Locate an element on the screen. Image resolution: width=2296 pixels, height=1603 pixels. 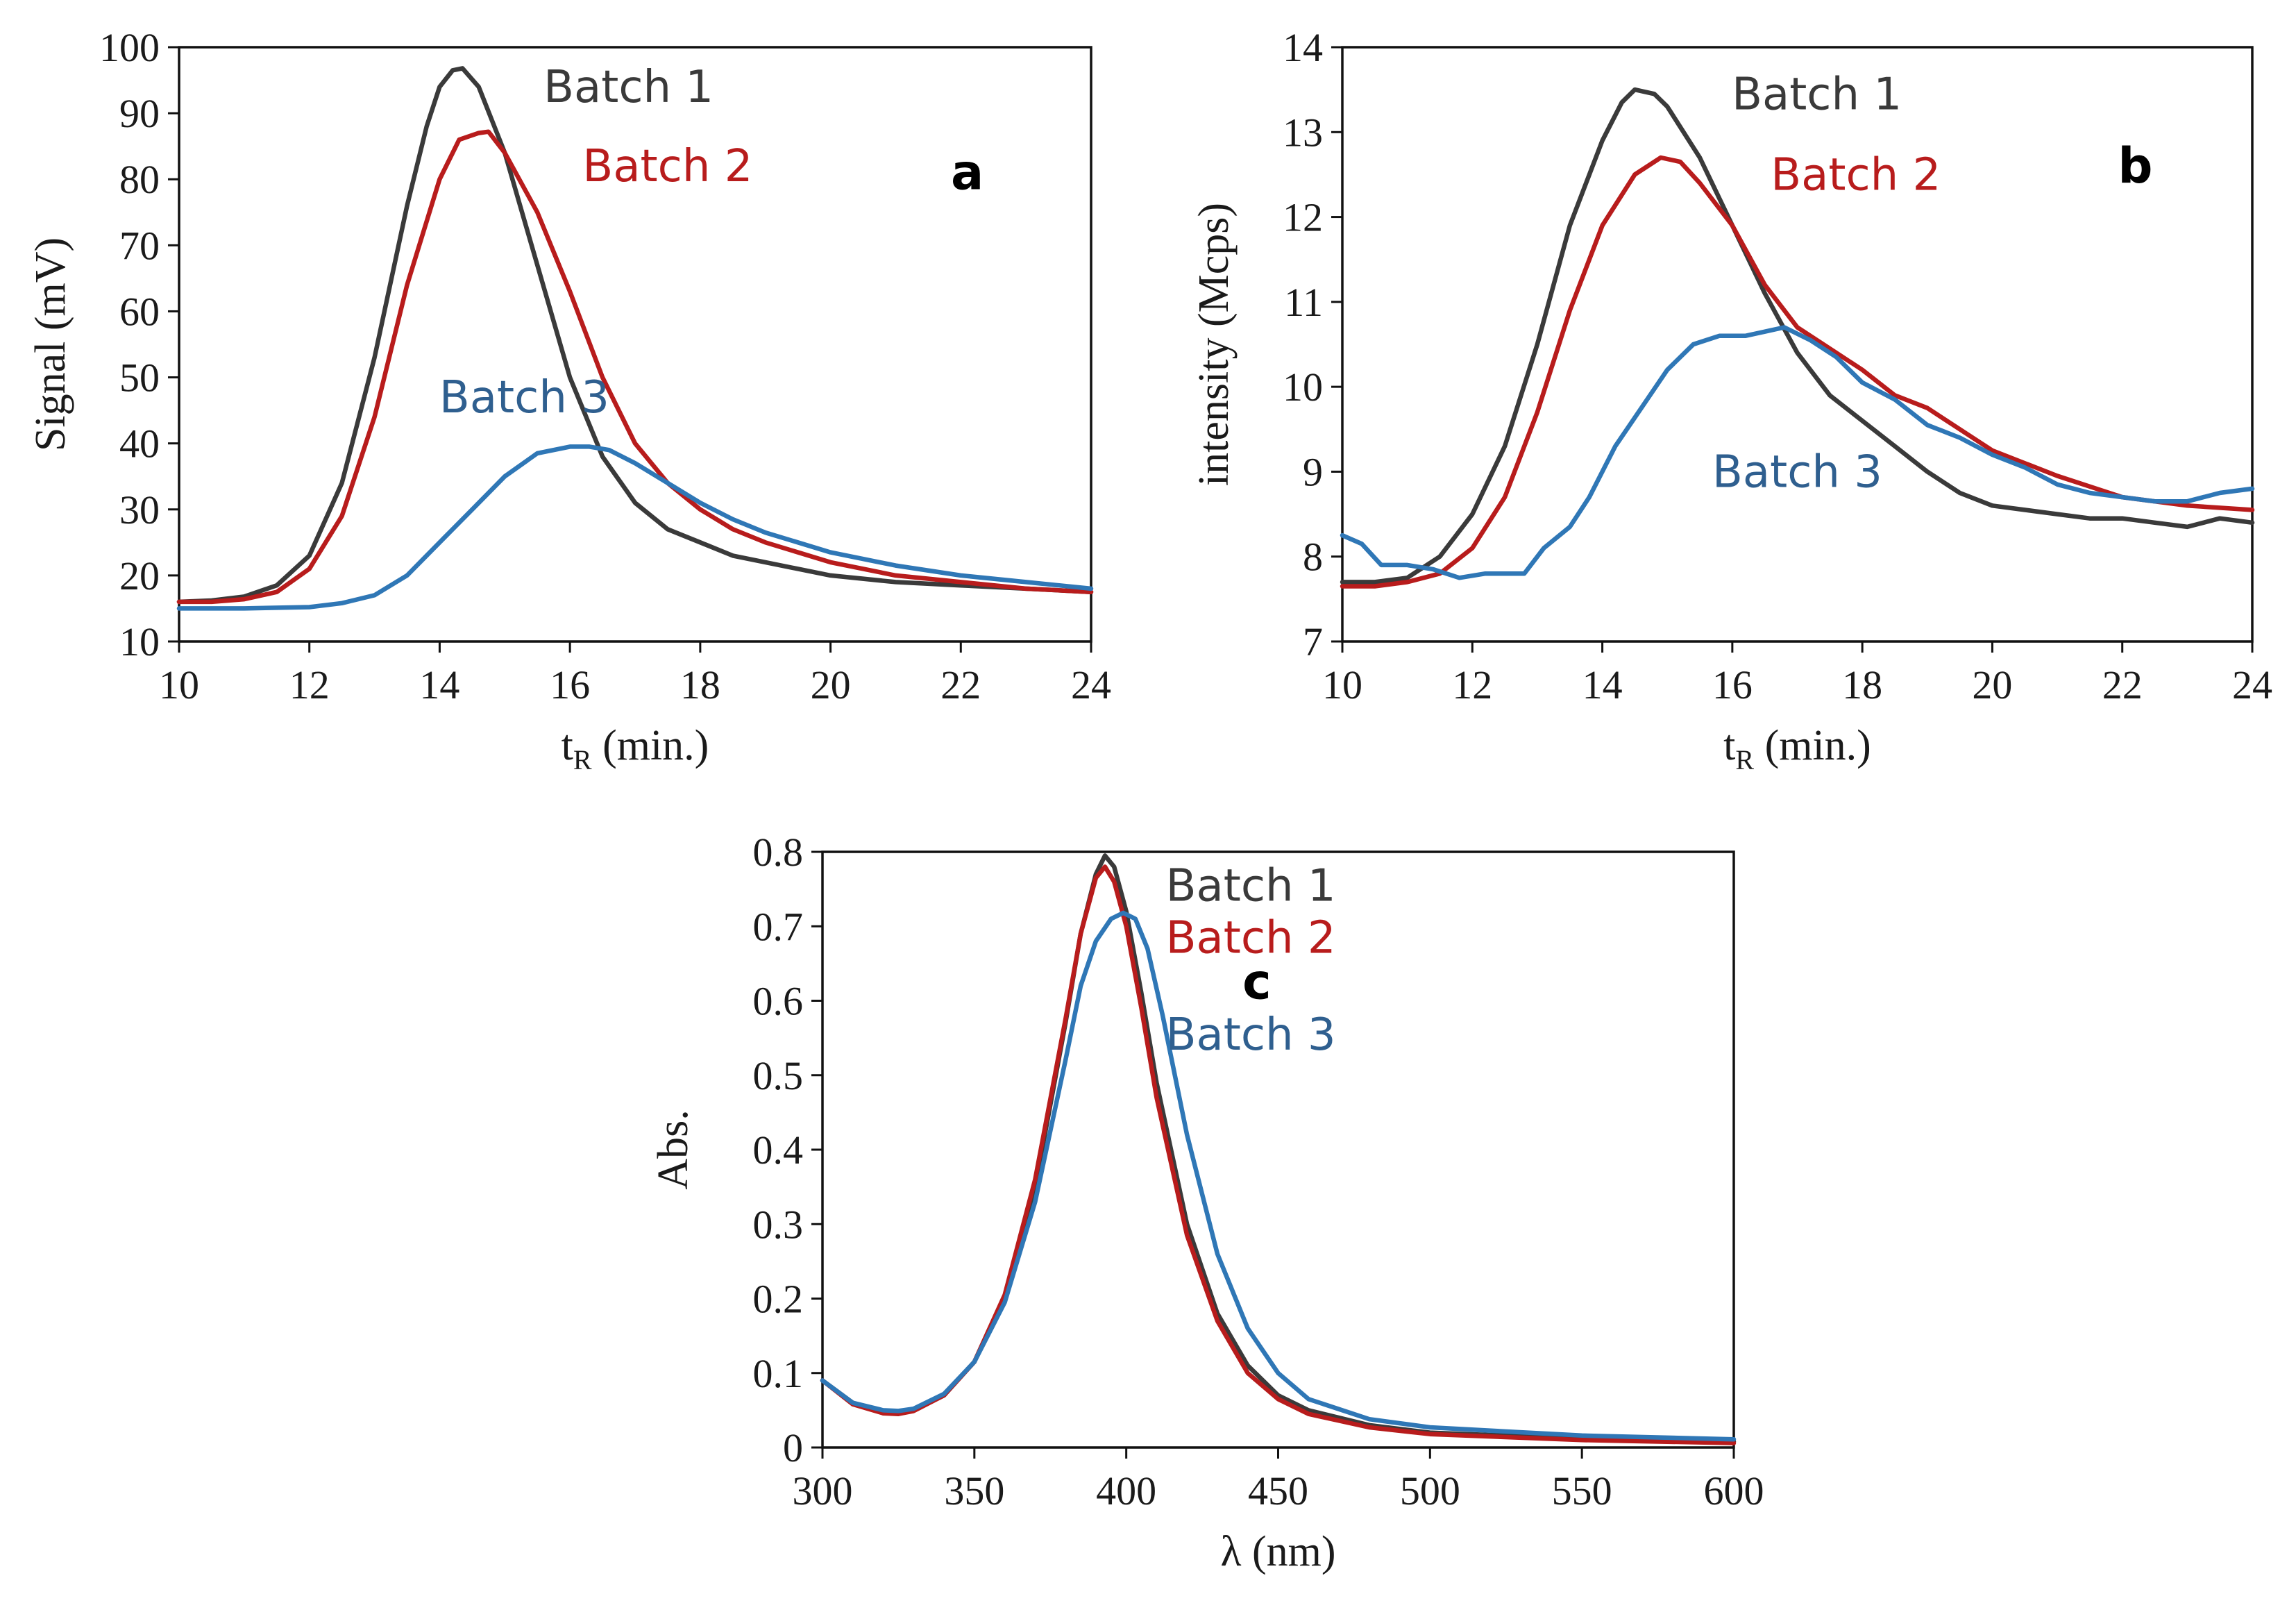
y-tick-label: 0.5 is located at coordinates (778, 1075).